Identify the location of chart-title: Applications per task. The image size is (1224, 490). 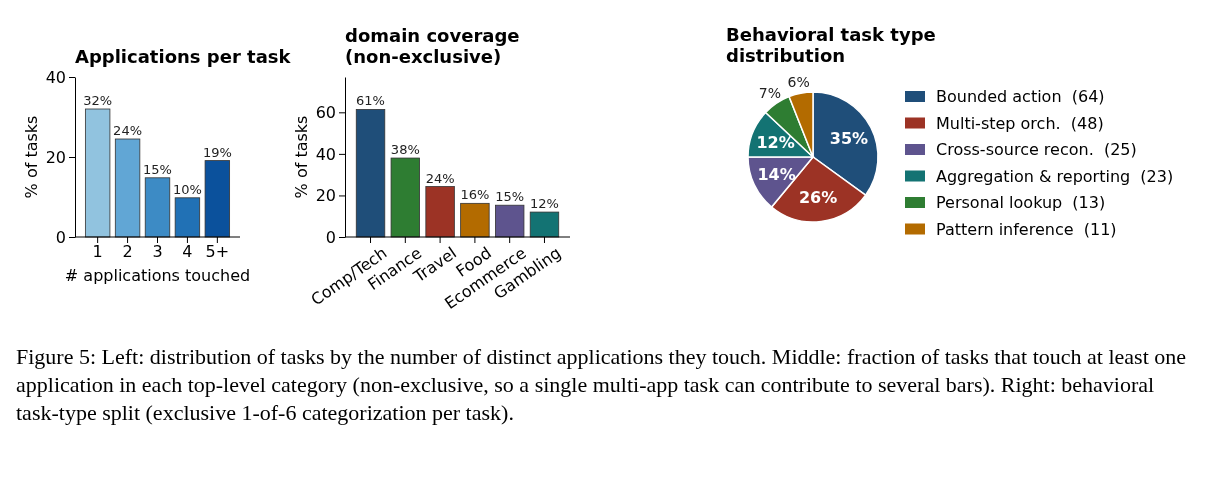
(183, 56).